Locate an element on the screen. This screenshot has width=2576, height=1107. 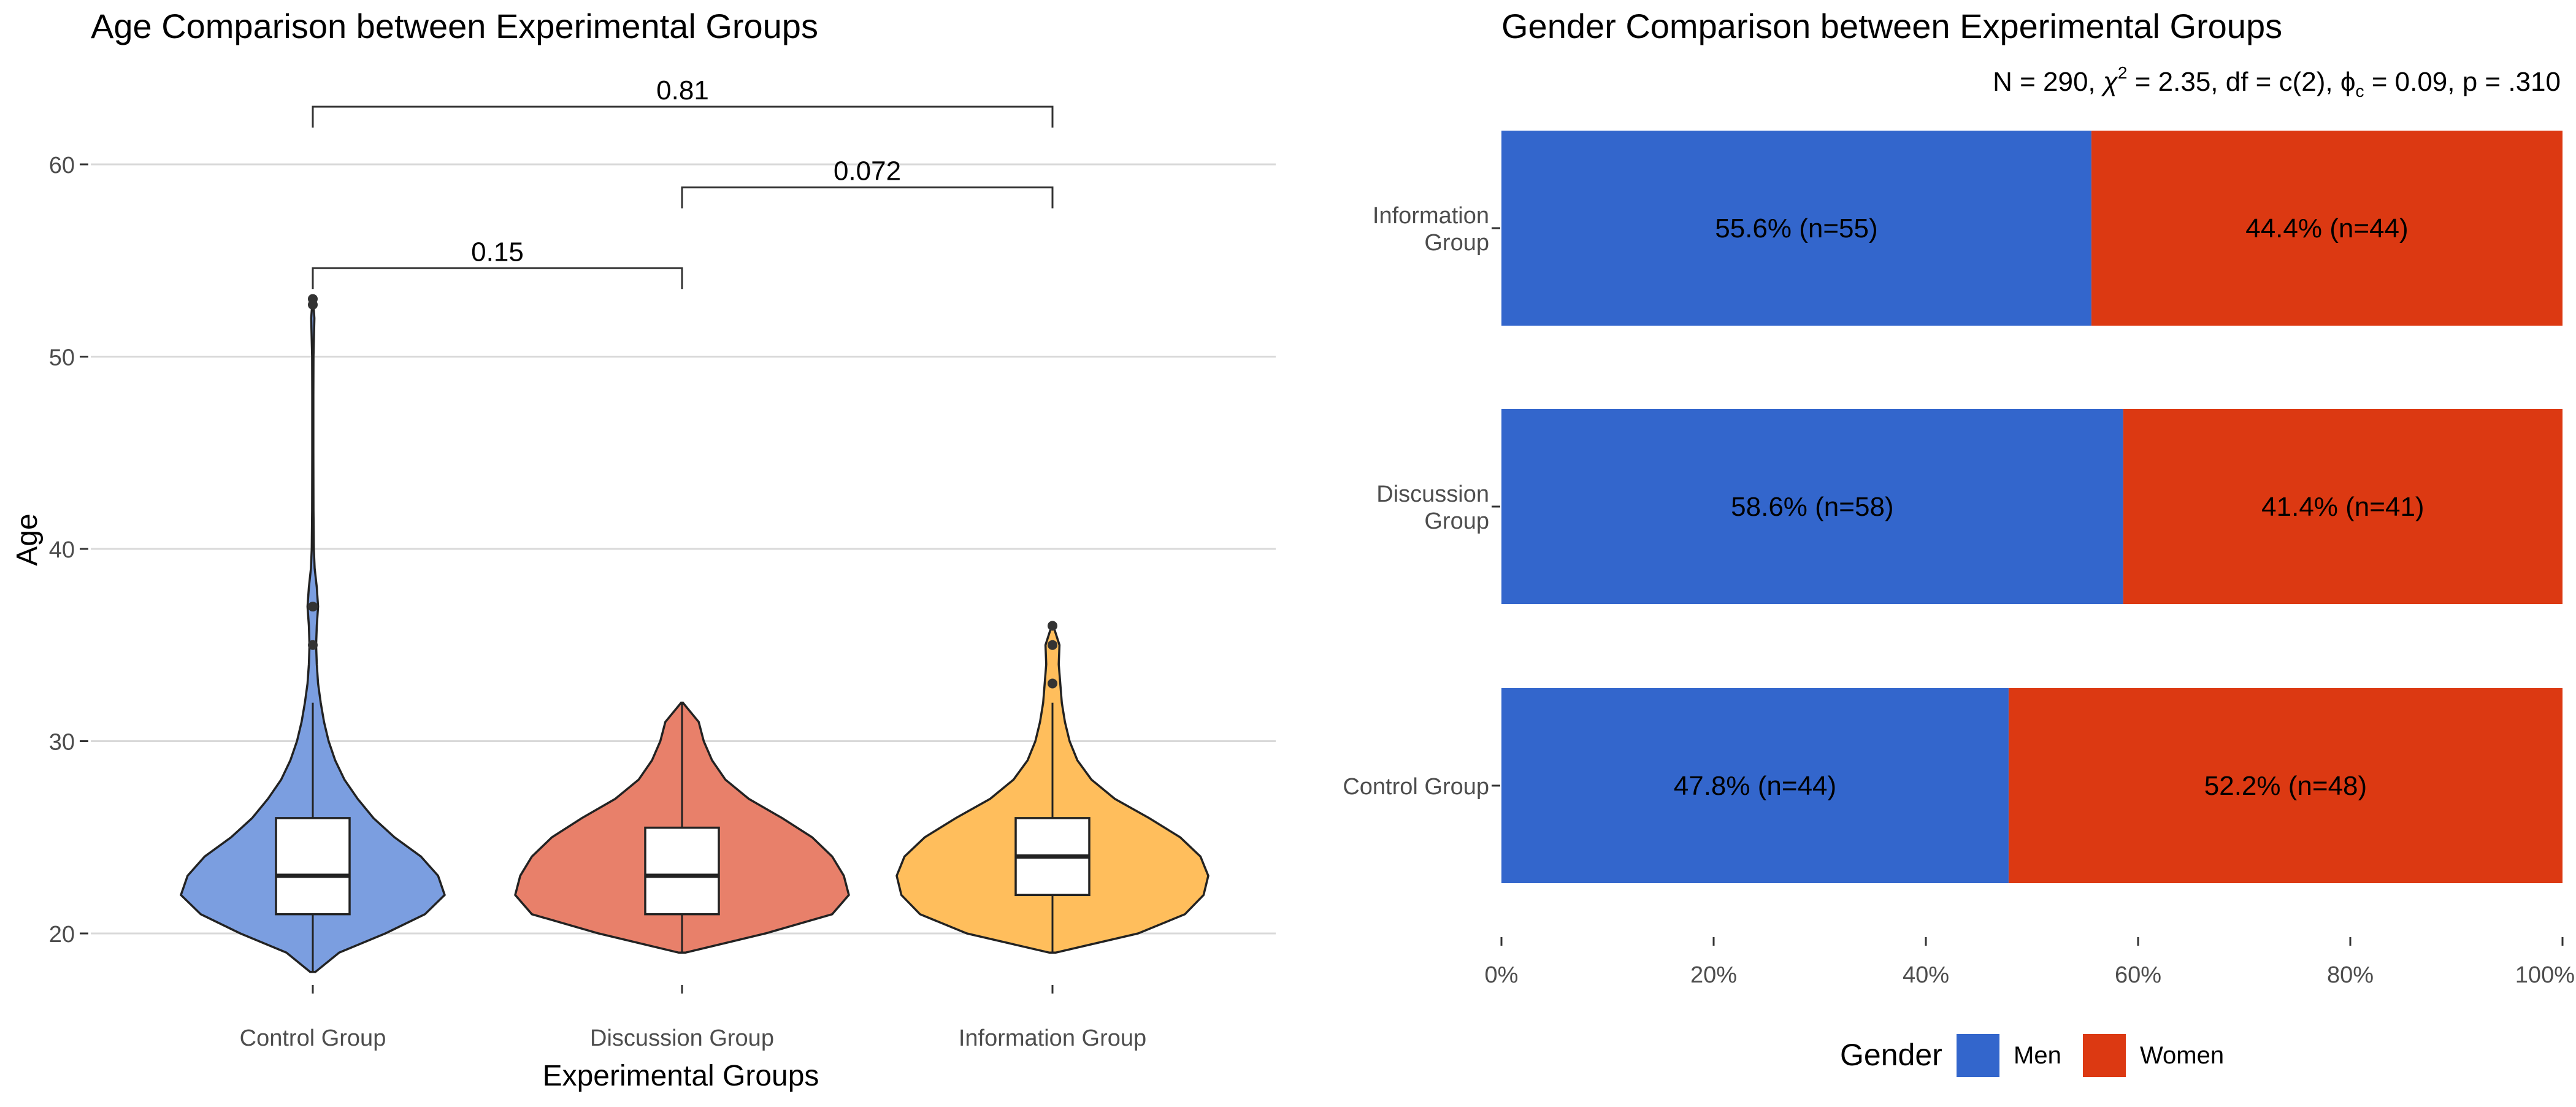
subtitle-chi-superscript: 2 is located at coordinates (2123, 72).